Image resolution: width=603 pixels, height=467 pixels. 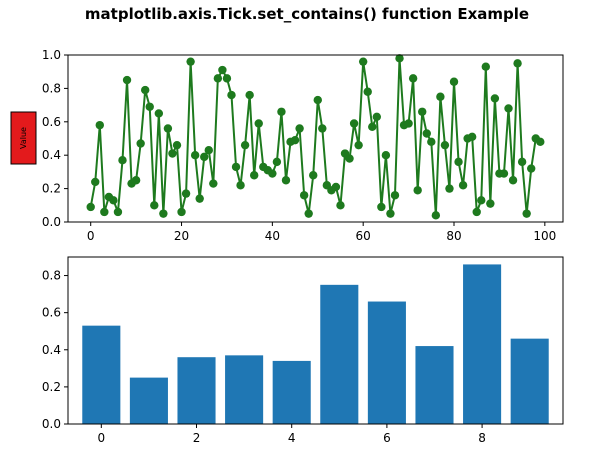 I want to click on y-tick-label: 0.6, so click(x=51, y=313).